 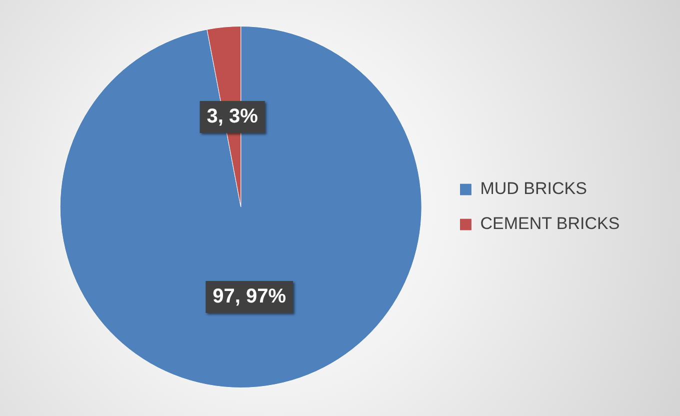 What do you see at coordinates (249, 296) in the screenshot?
I see `data-label: 97, 97%` at bounding box center [249, 296].